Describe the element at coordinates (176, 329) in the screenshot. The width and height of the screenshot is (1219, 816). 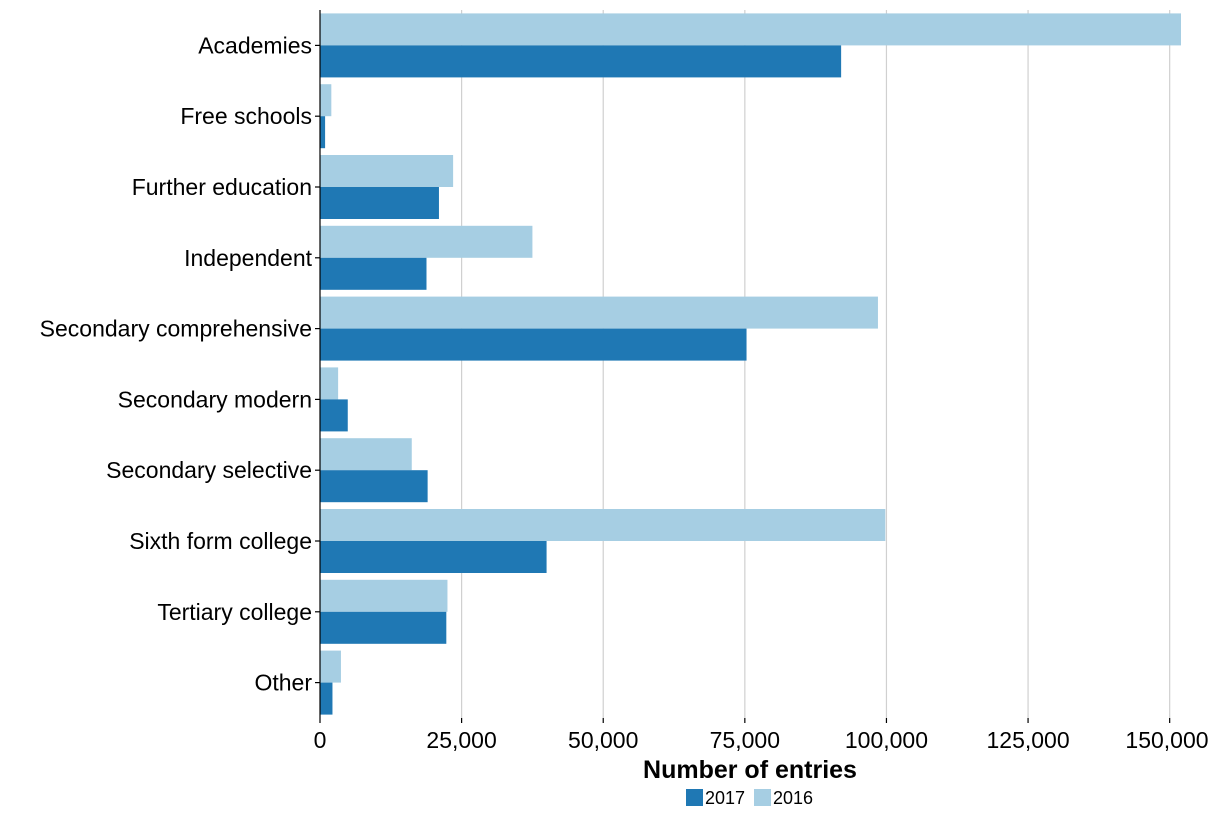
I see `category-label-4: Secondary comprehensive` at that location.